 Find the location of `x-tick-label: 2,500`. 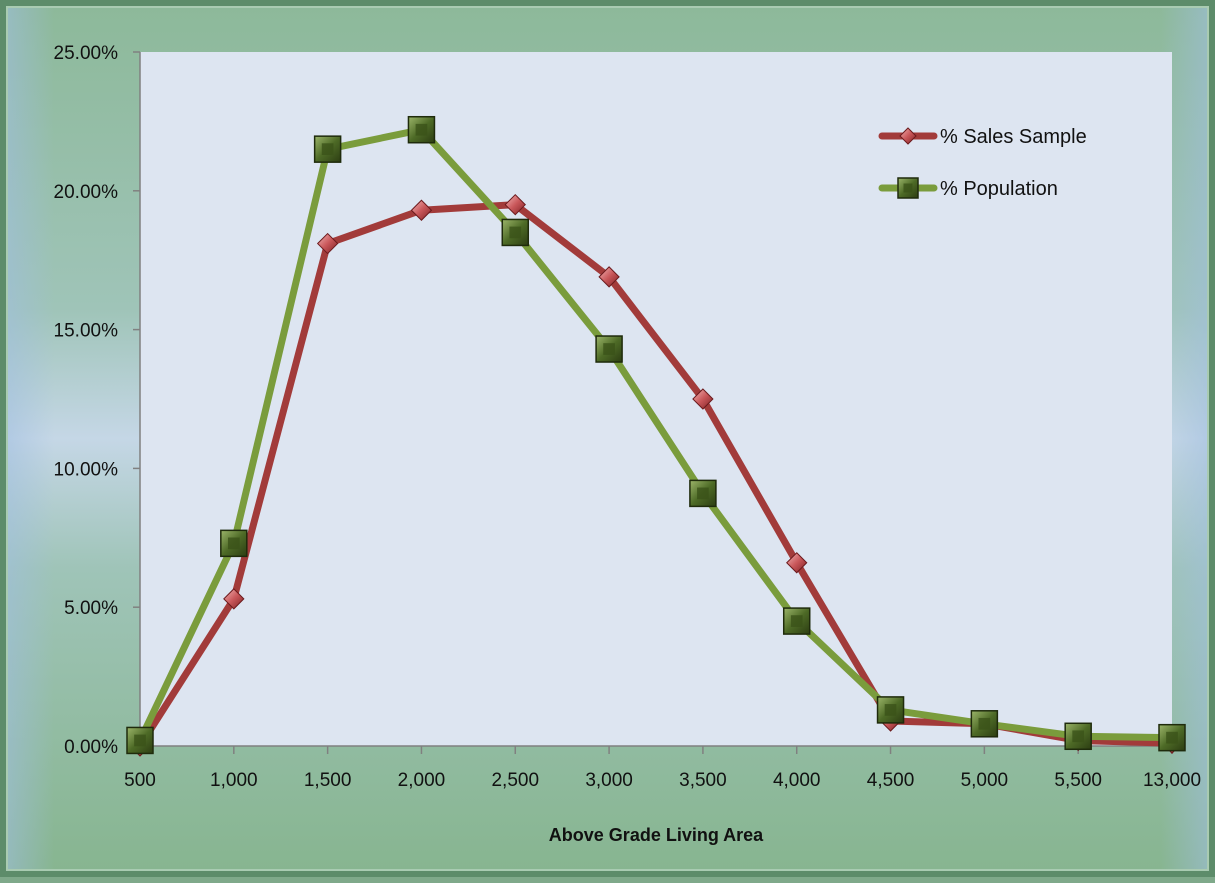

x-tick-label: 2,500 is located at coordinates (515, 780).